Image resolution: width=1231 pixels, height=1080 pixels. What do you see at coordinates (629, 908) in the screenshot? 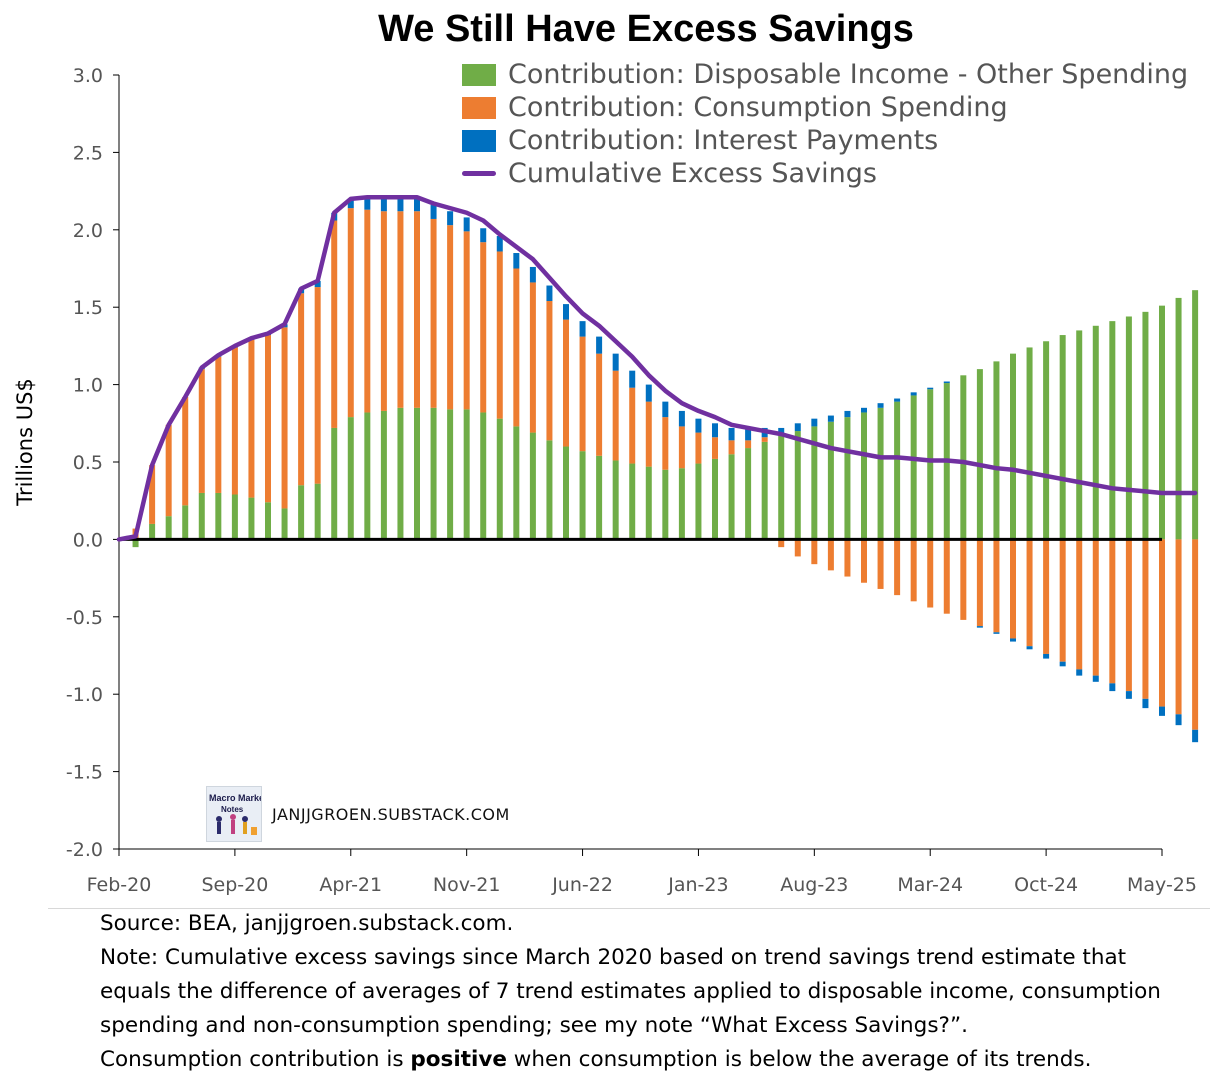
I see `divider` at bounding box center [629, 908].